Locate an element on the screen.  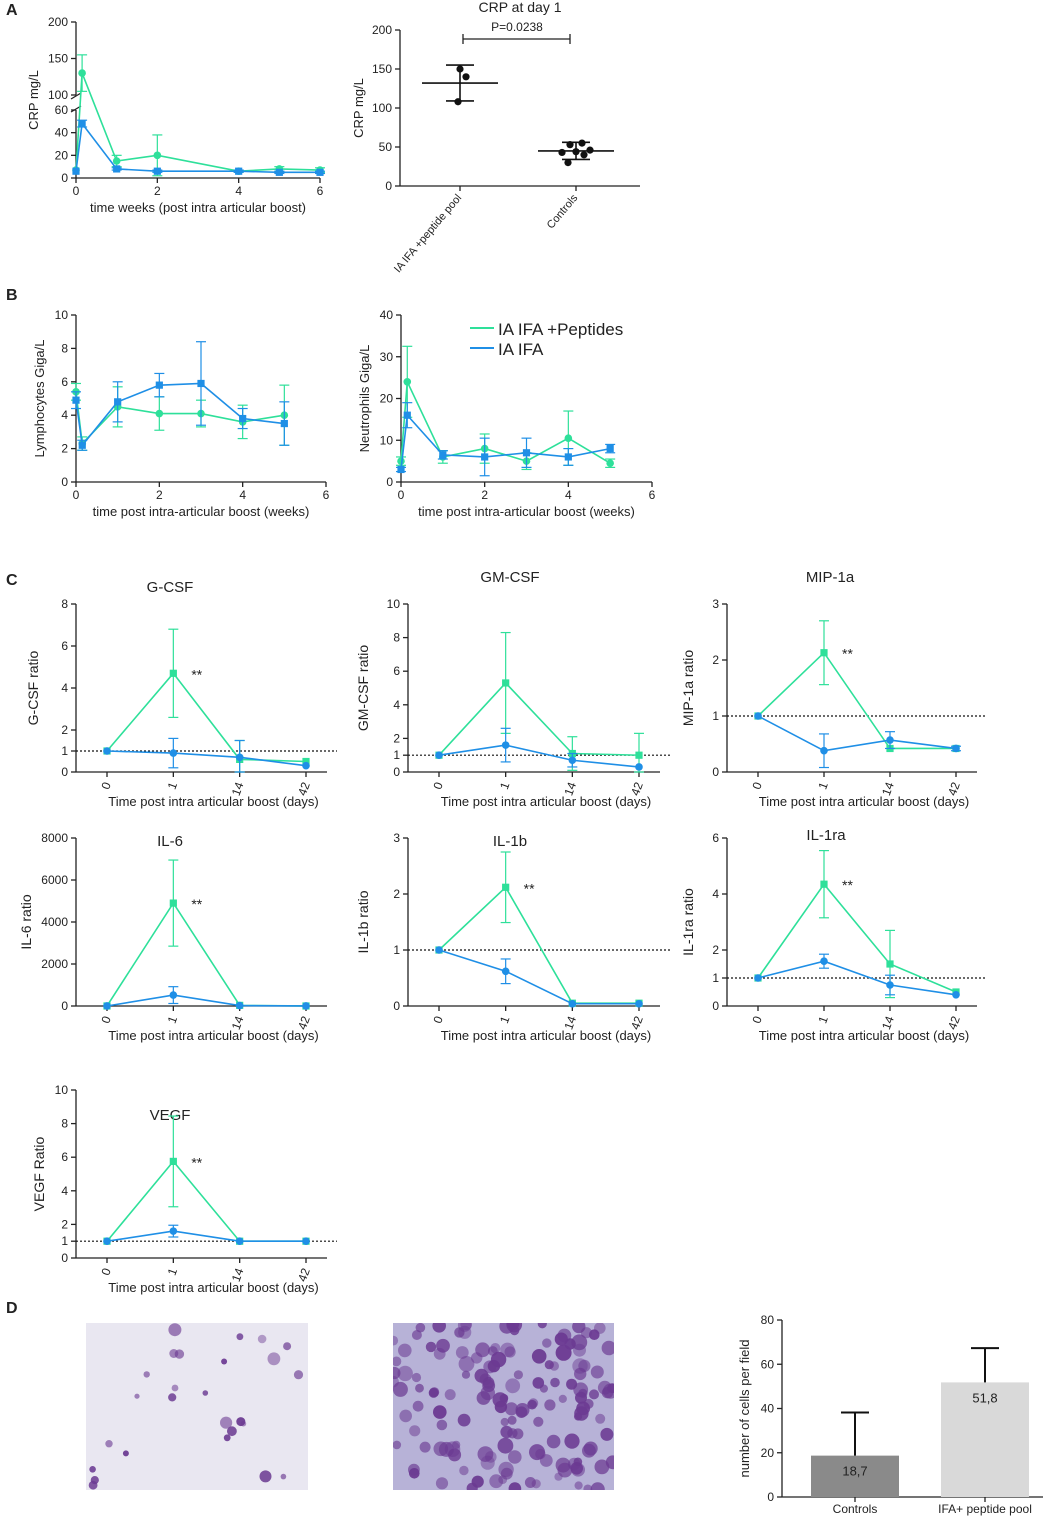
crp-time-x-label: time weeks (post intra articular boost) is located at coordinates (198, 207).